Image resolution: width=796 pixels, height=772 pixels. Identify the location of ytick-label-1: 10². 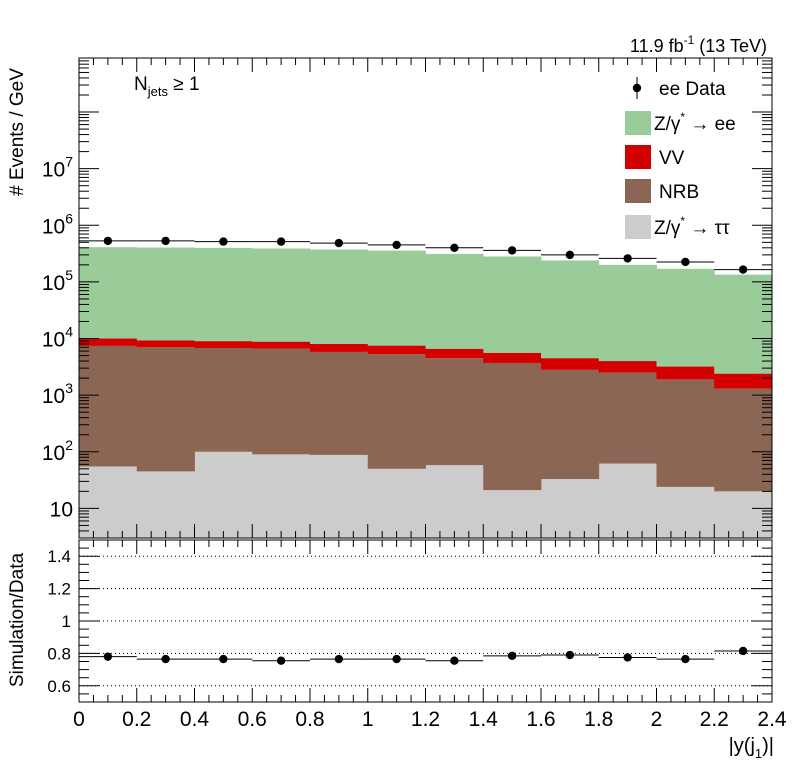
(57, 451).